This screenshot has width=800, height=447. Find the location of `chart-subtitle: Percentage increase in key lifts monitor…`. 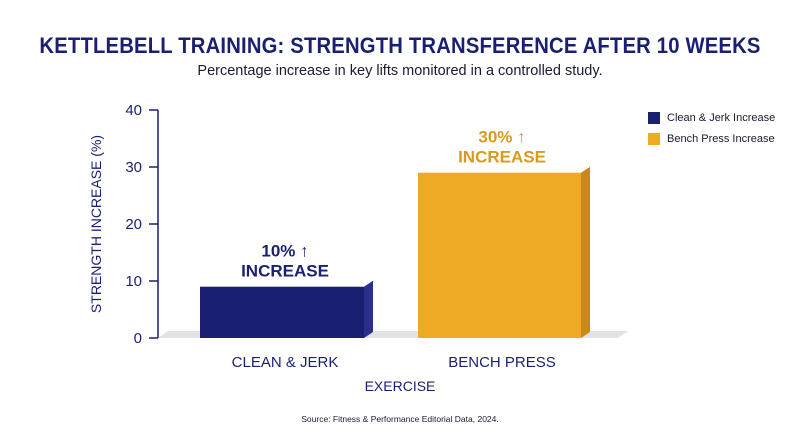

chart-subtitle: Percentage increase in key lifts monitor… is located at coordinates (400, 71).